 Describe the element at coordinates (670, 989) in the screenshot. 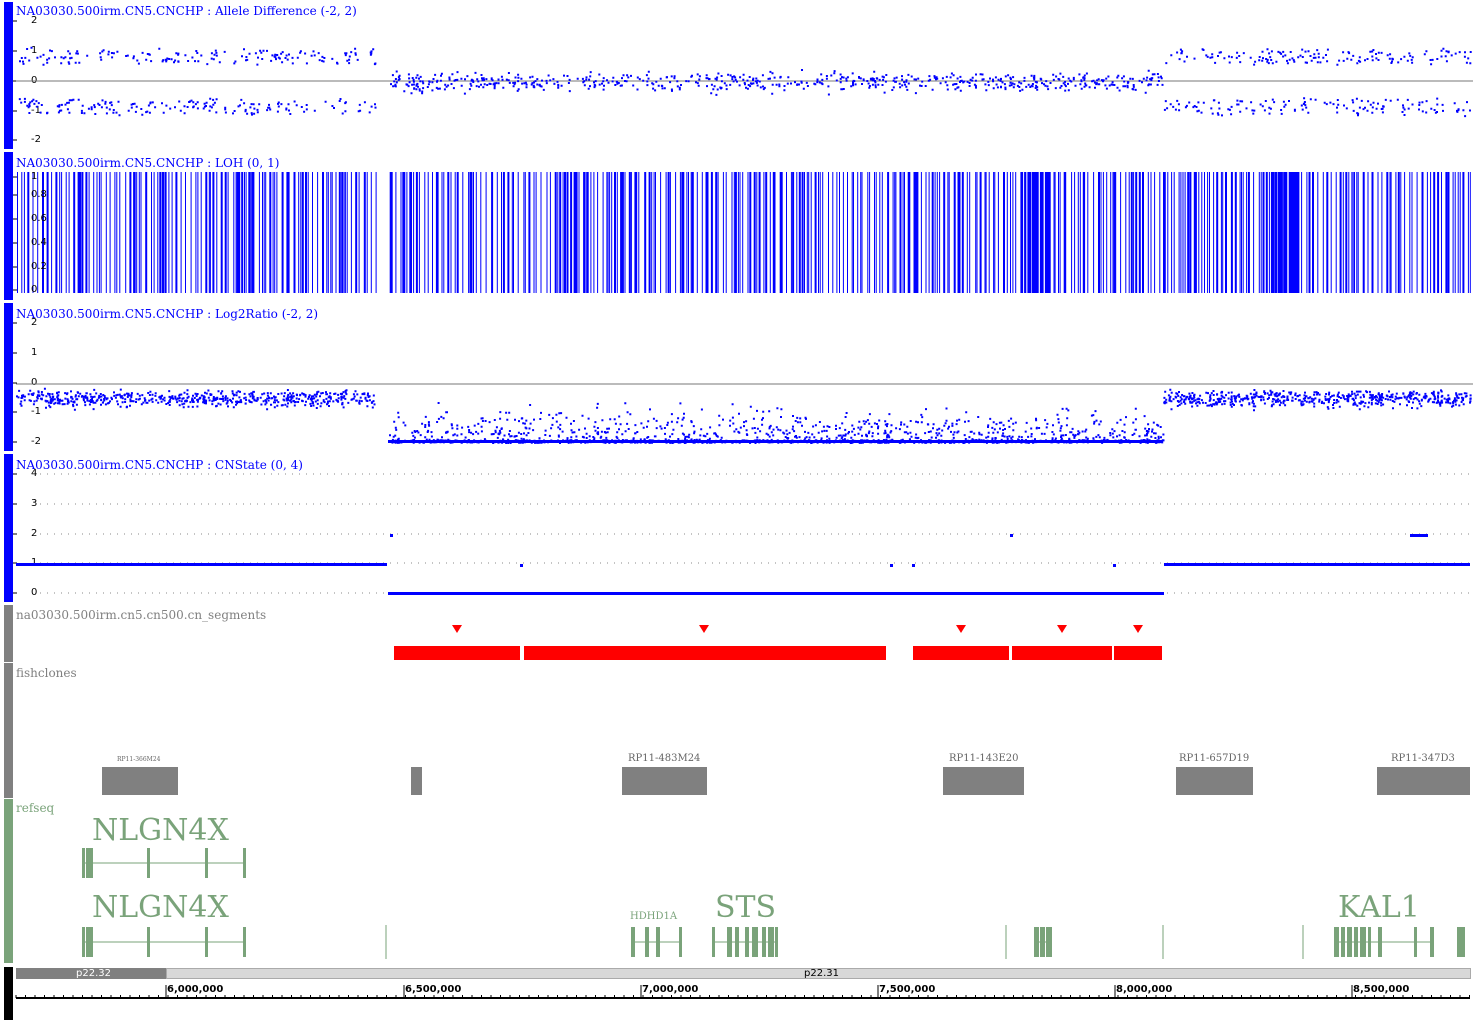

I see `ruler-tick-label: 7,000,000` at that location.